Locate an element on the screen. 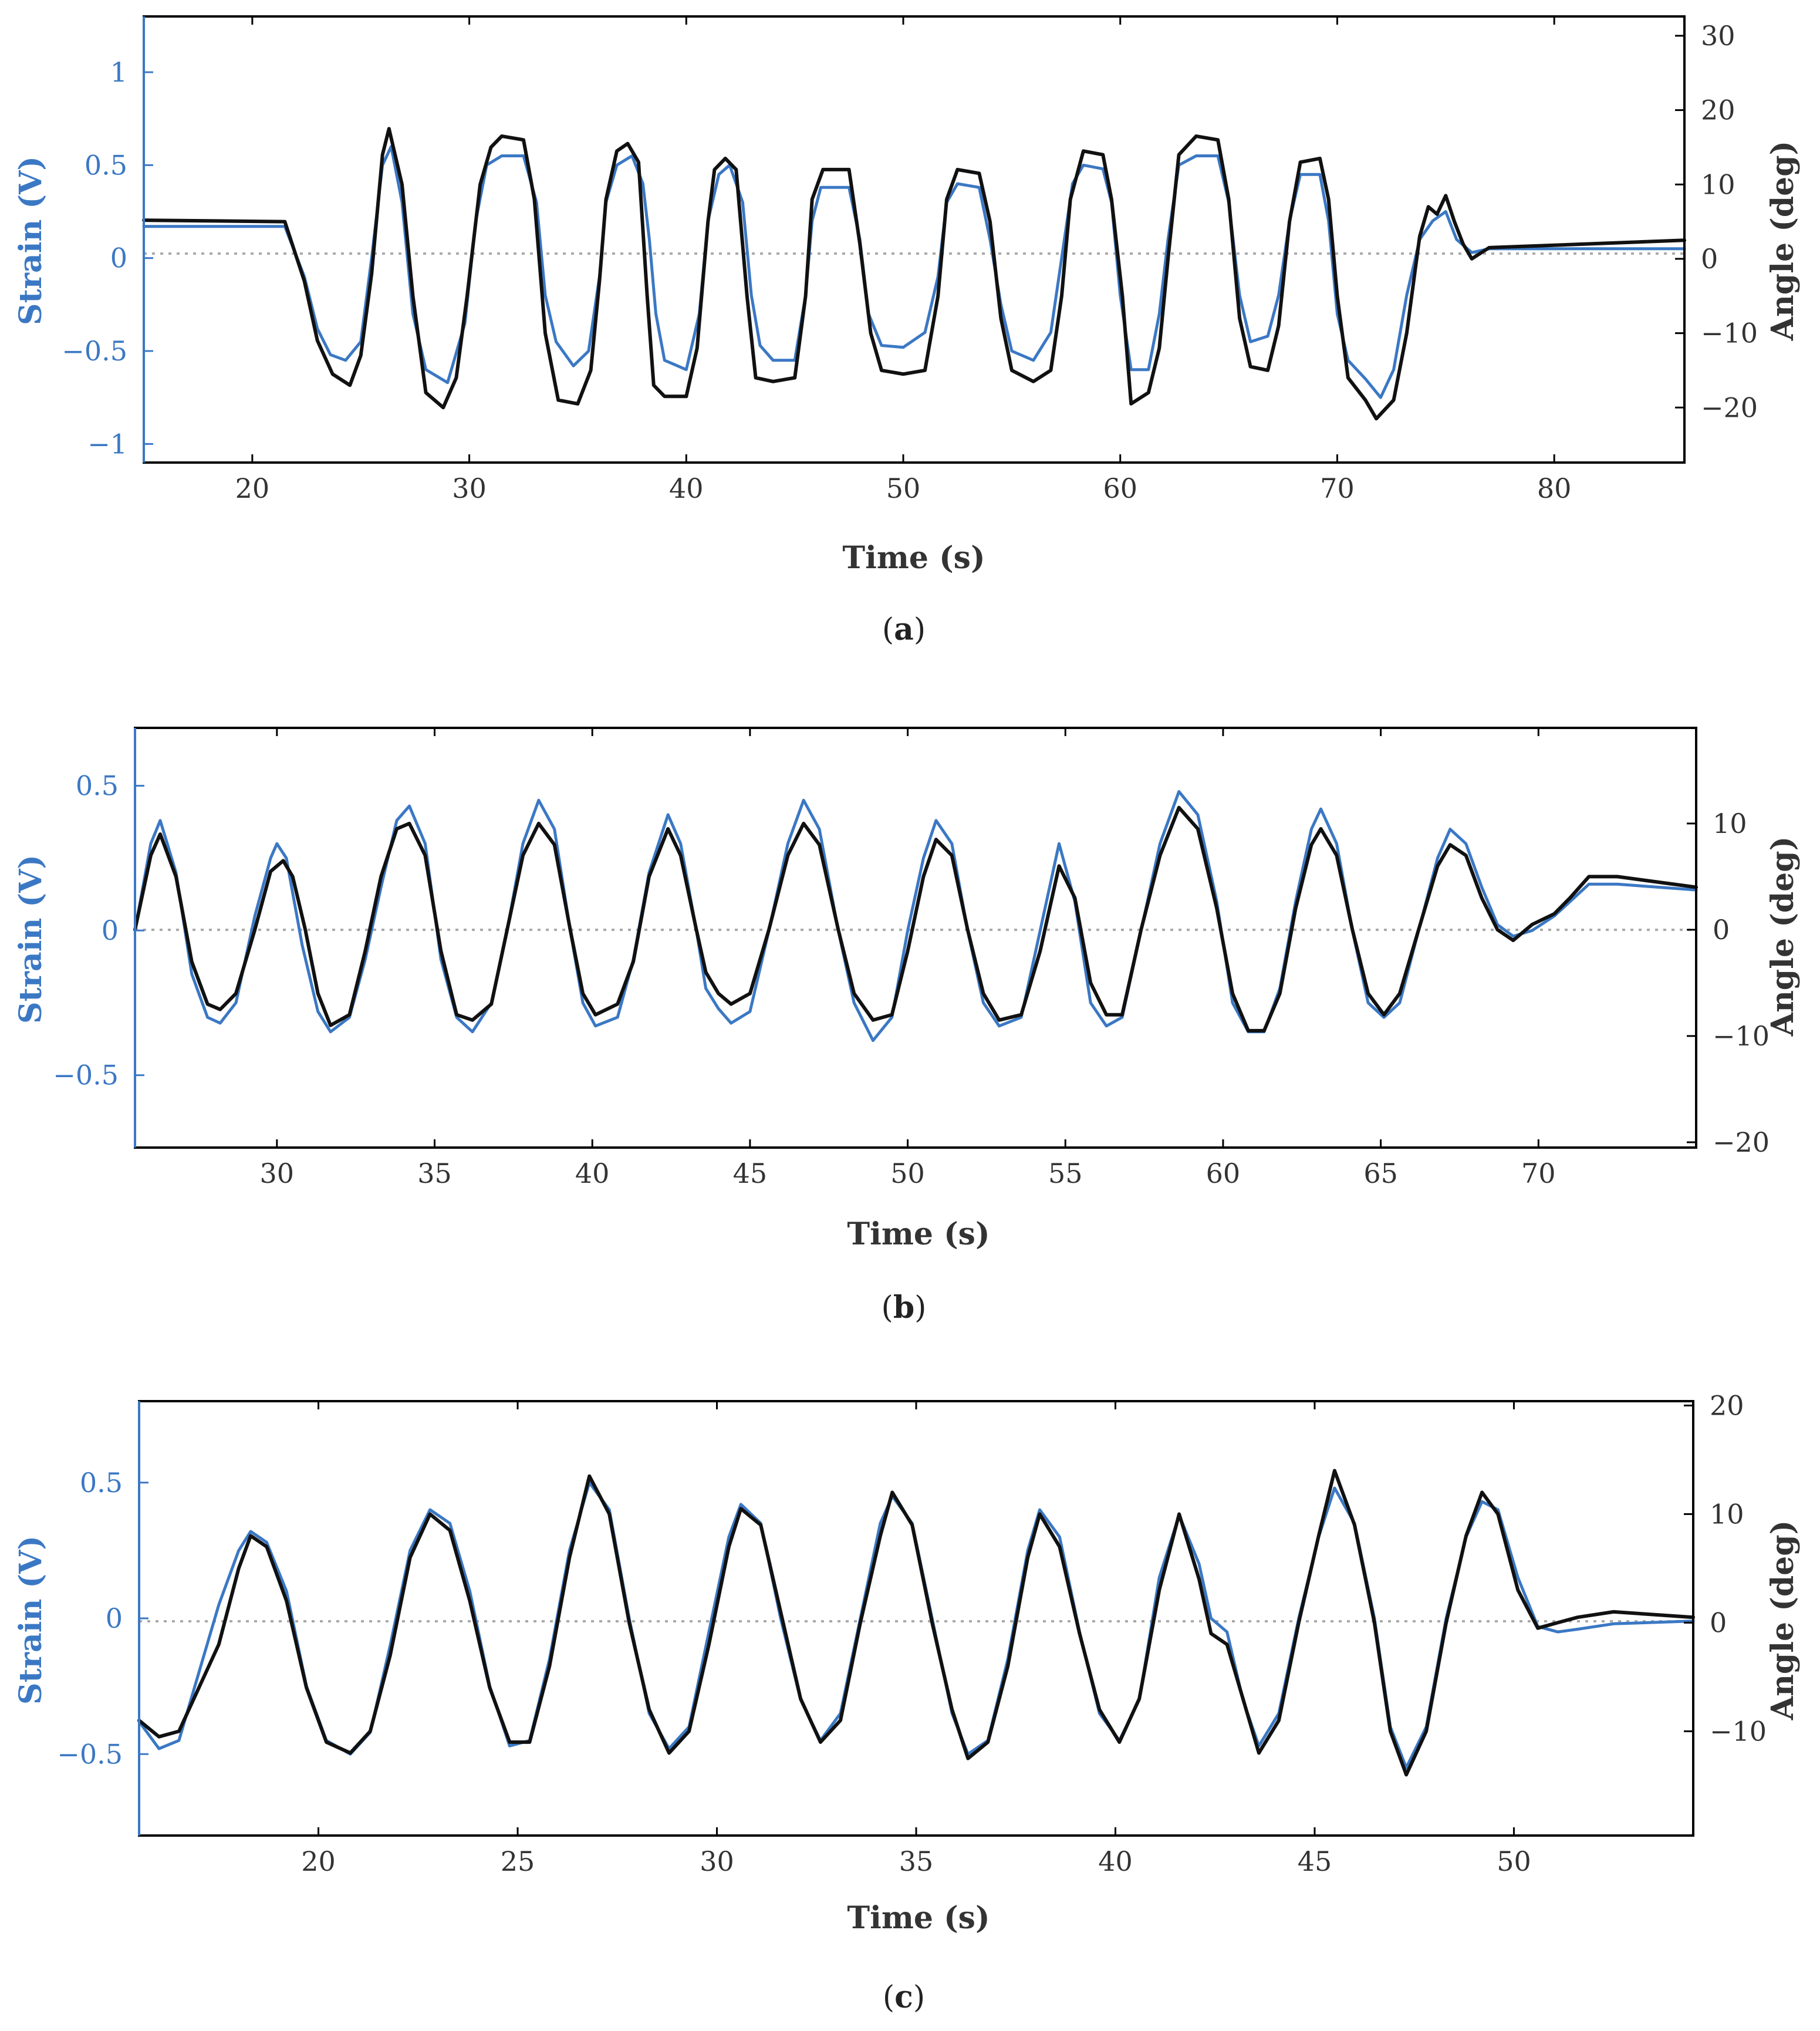  left-tick-label: 1 is located at coordinates (119, 72).